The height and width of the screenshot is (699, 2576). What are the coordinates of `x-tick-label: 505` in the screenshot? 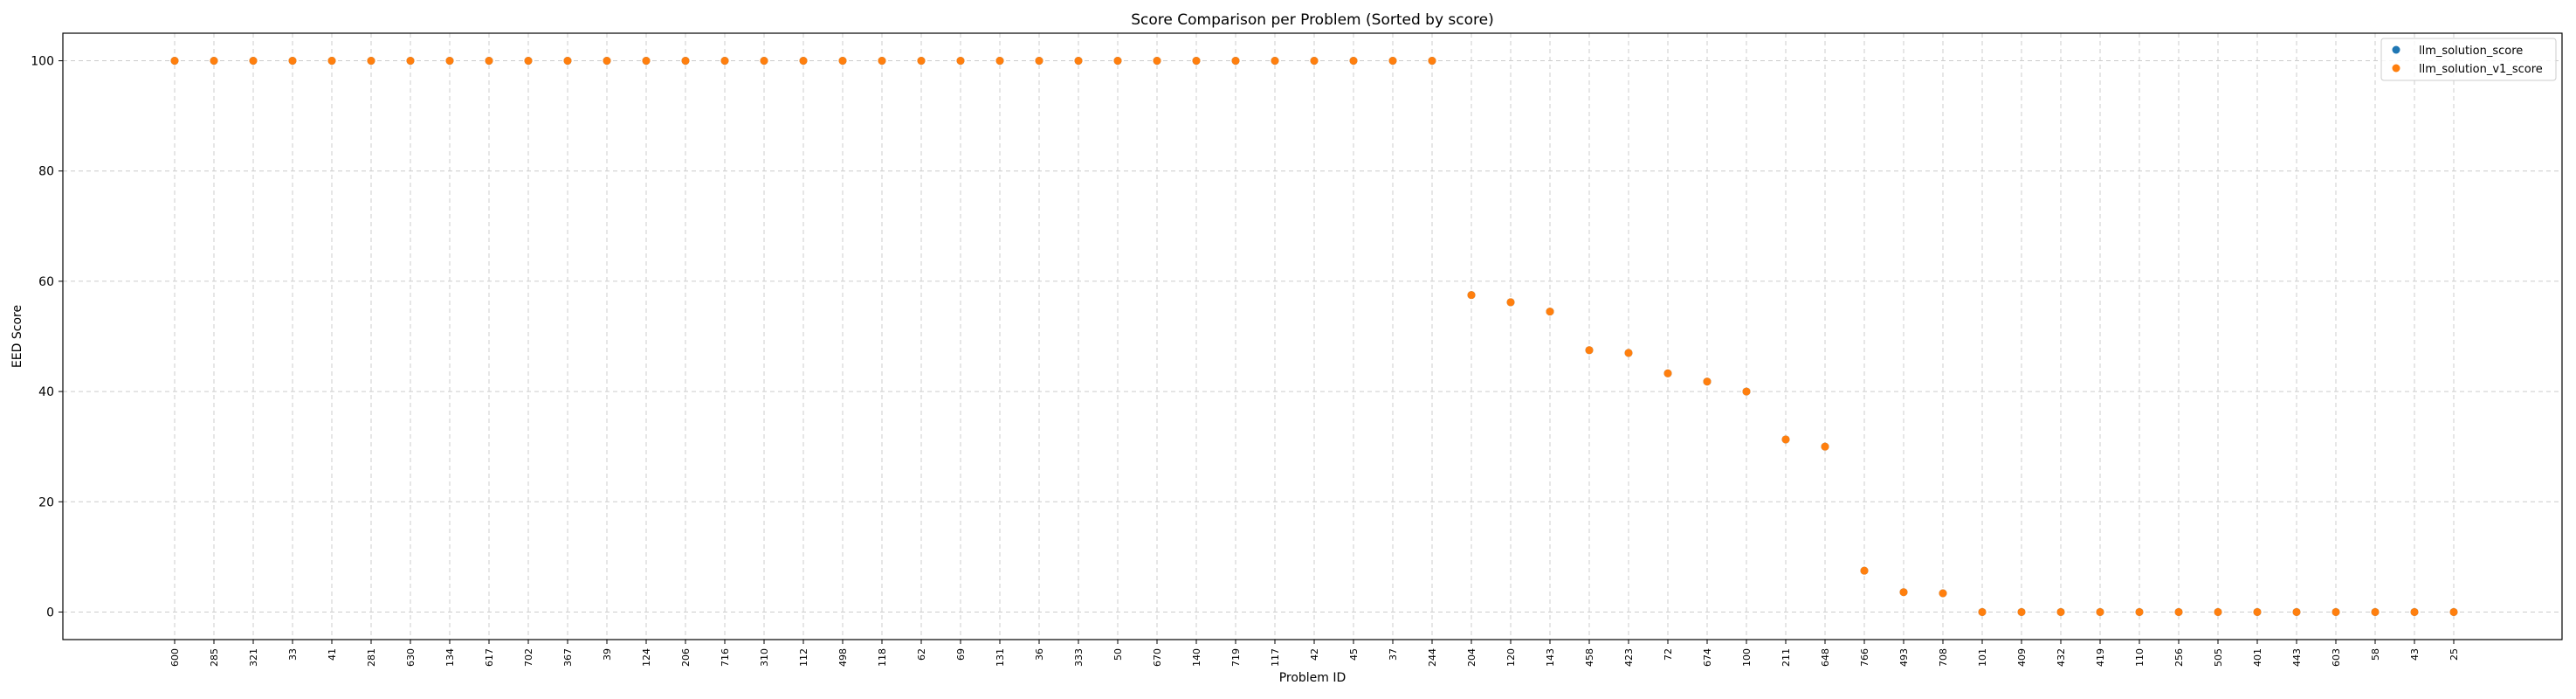 It's located at (2218, 658).